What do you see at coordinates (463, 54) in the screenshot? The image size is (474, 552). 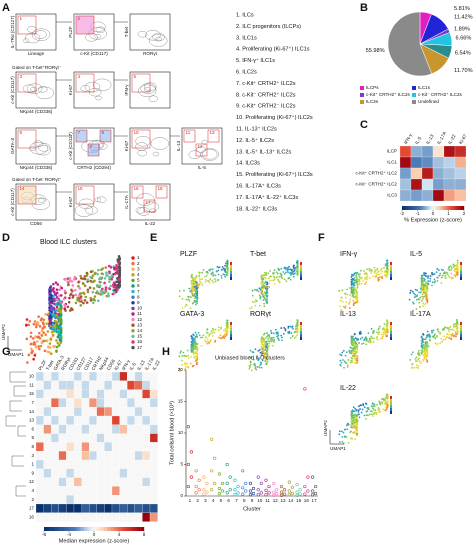 I see `slice-label: 6.54%` at bounding box center [463, 54].